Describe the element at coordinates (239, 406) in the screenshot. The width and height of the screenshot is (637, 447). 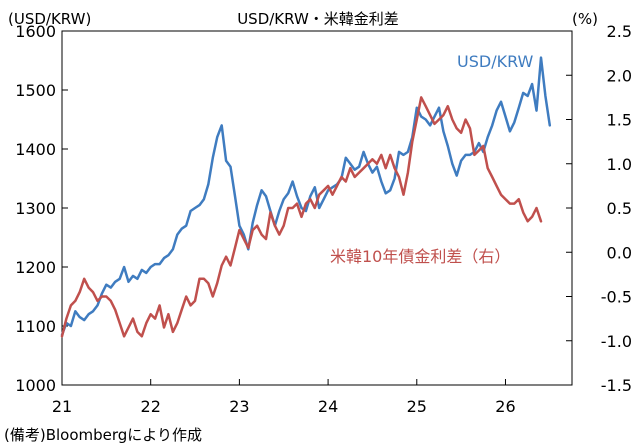
I see `x-tick-label: 23` at that location.